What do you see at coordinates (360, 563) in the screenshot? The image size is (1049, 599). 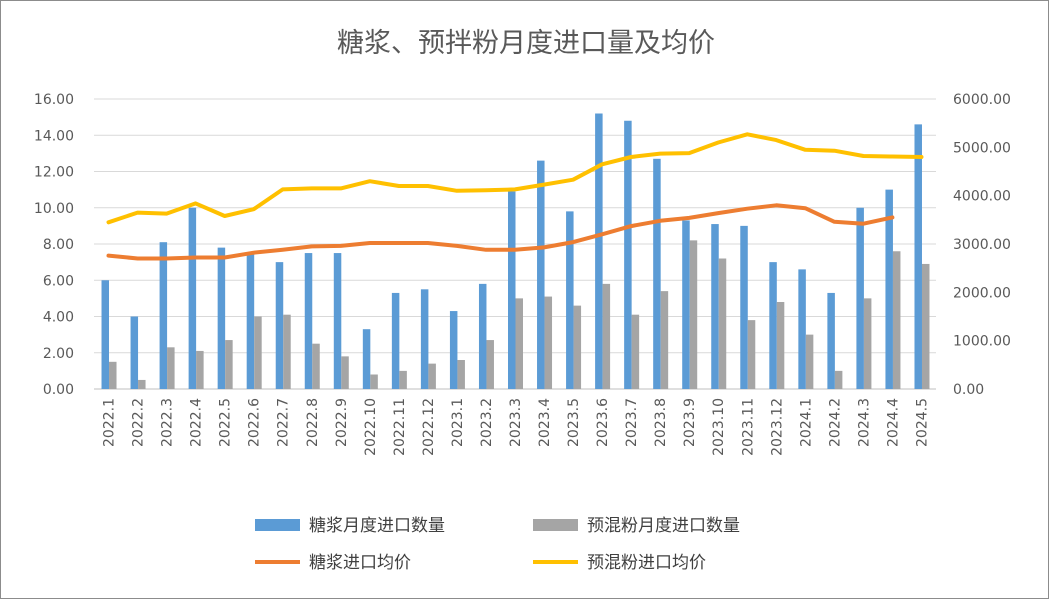 I see `legend-label: 糖浆进口均价` at bounding box center [360, 563].